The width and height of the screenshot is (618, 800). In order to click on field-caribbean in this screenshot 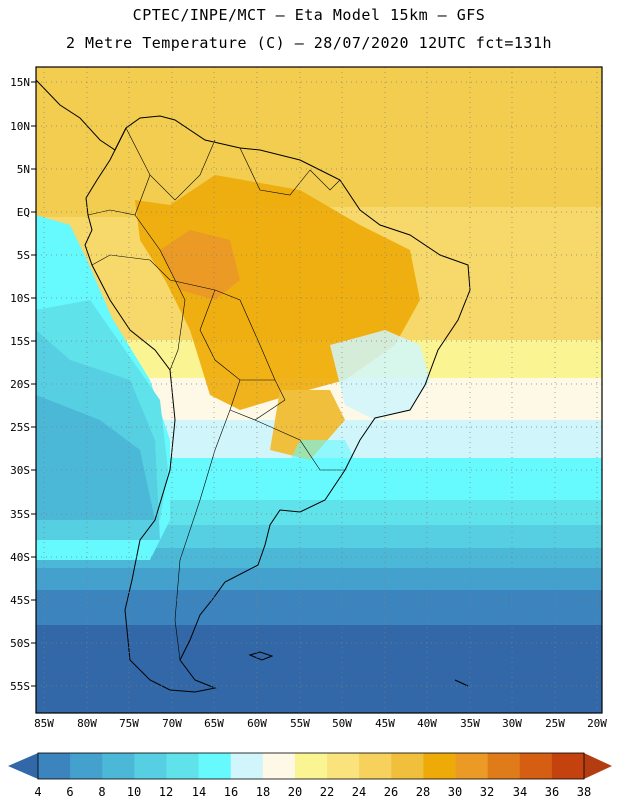, I will do `click(126, 142)`.